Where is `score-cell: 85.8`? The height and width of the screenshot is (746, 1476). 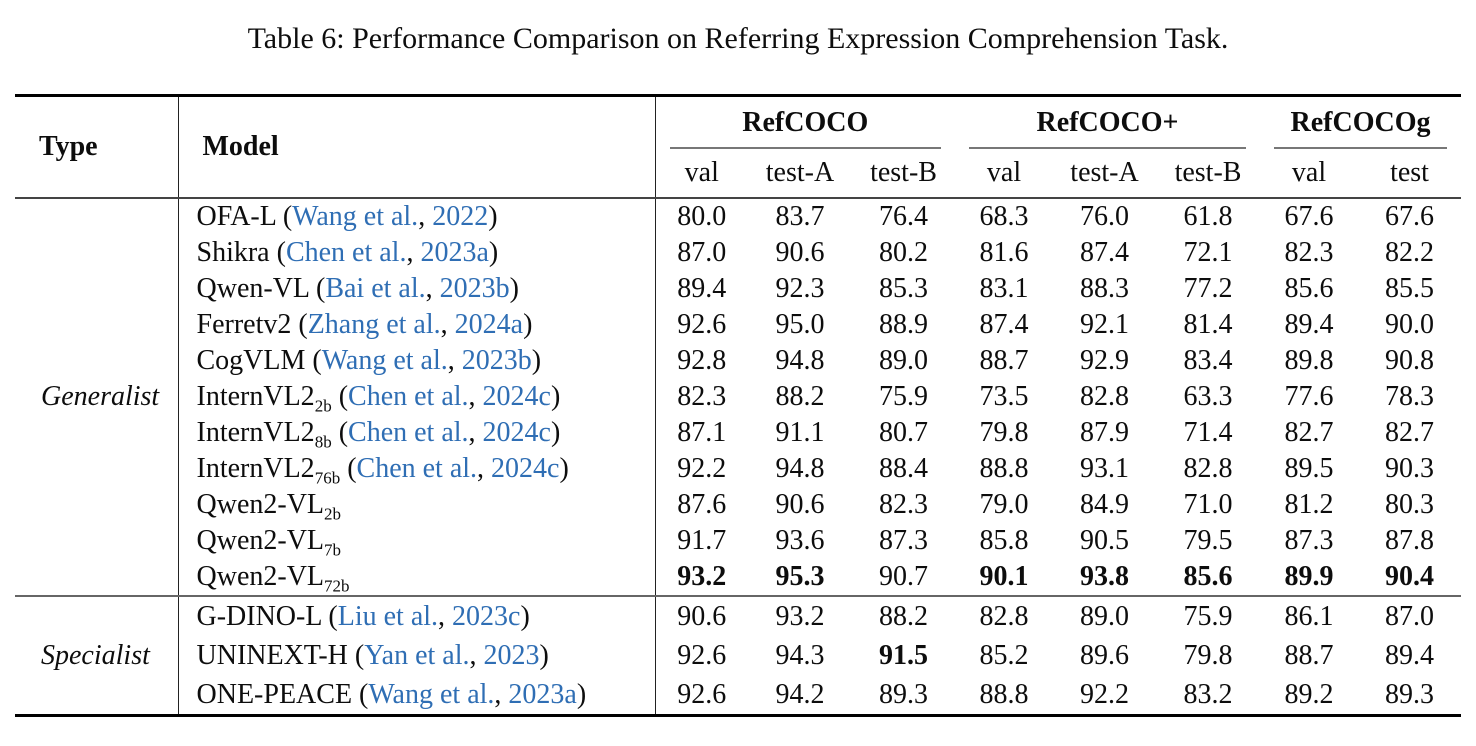 score-cell: 85.8 is located at coordinates (1004, 540).